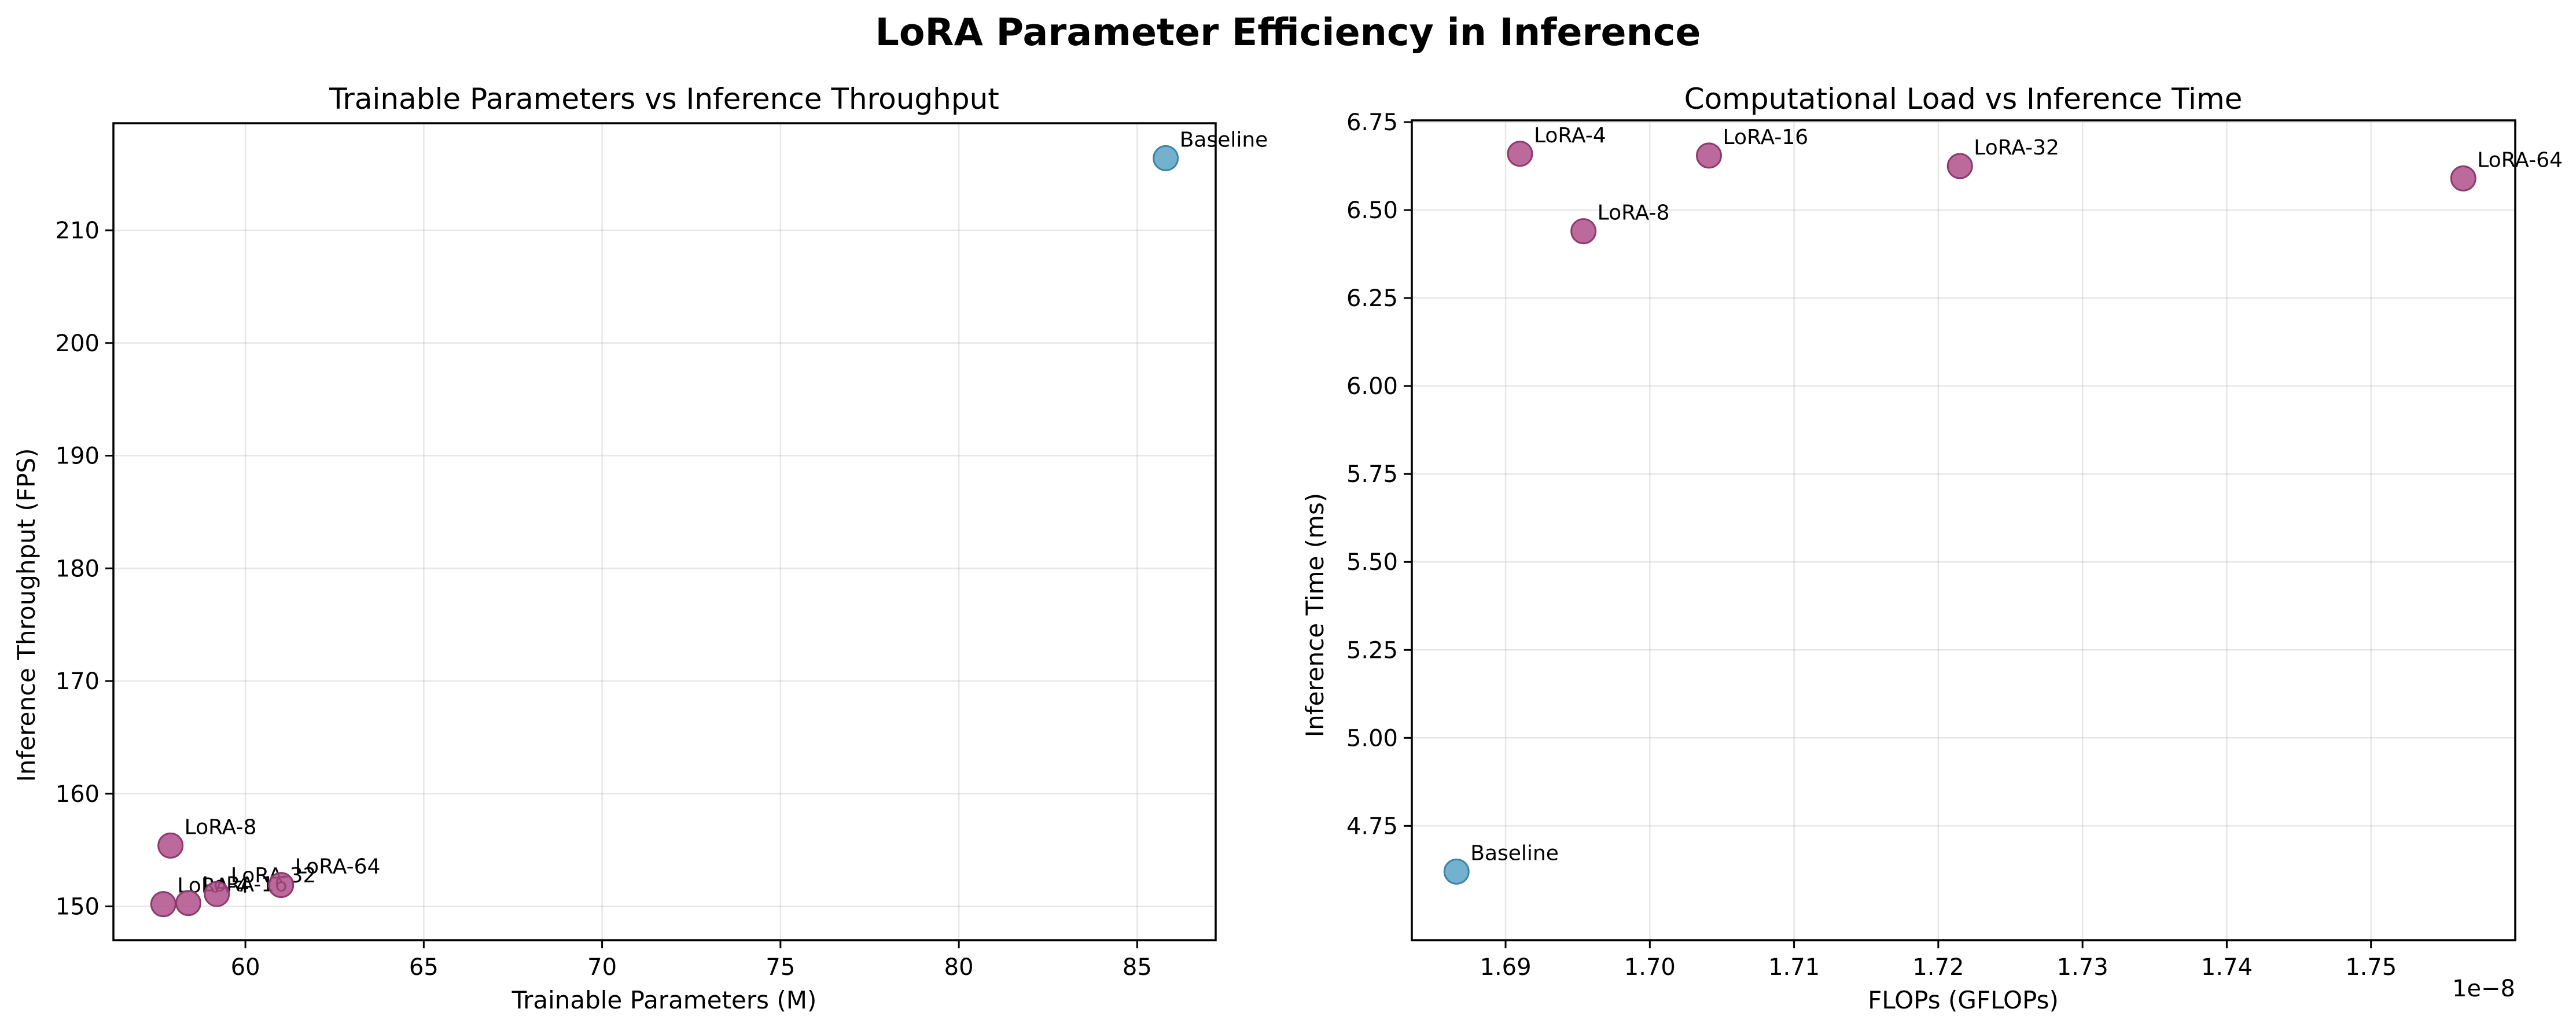 Image resolution: width=2576 pixels, height=1027 pixels. I want to click on y-tick-label: 6.75, so click(1372, 122).